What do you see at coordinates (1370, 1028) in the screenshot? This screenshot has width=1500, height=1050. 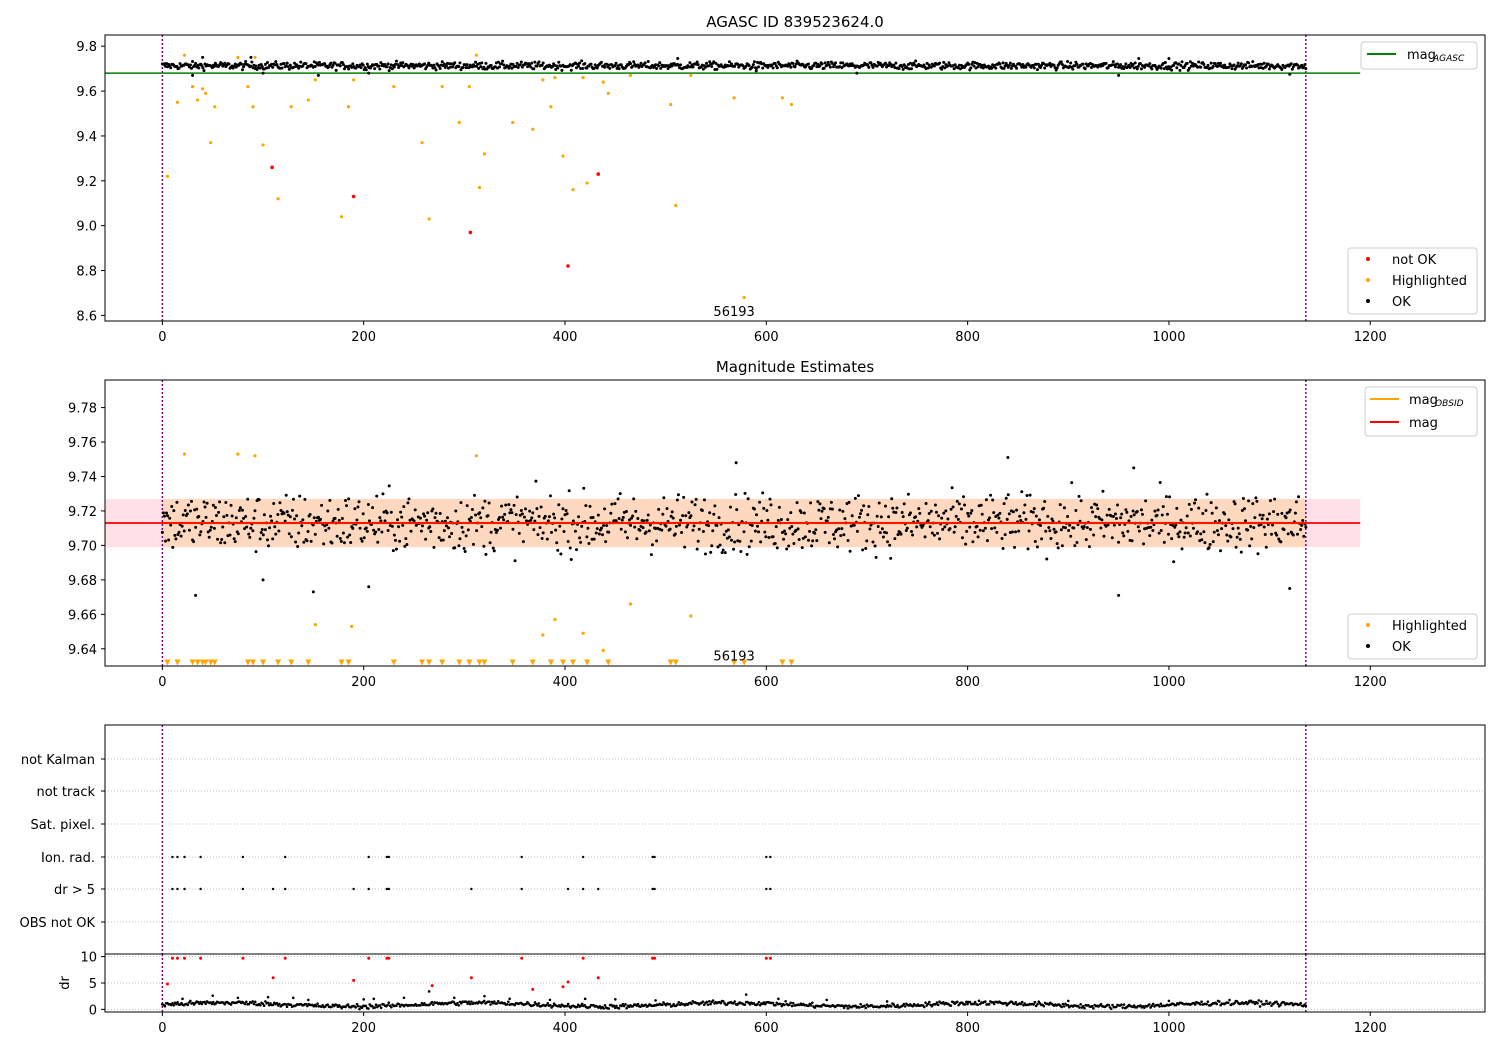 I see `x-tick-label: 1200` at bounding box center [1370, 1028].